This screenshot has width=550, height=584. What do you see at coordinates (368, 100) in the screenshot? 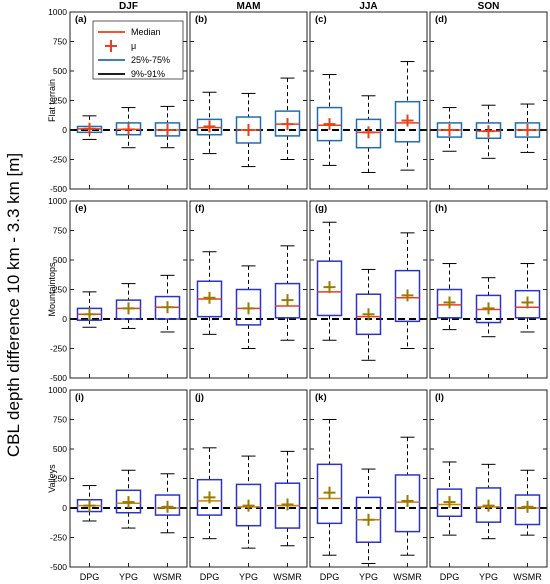
I see `panel-c: (c)` at bounding box center [368, 100].